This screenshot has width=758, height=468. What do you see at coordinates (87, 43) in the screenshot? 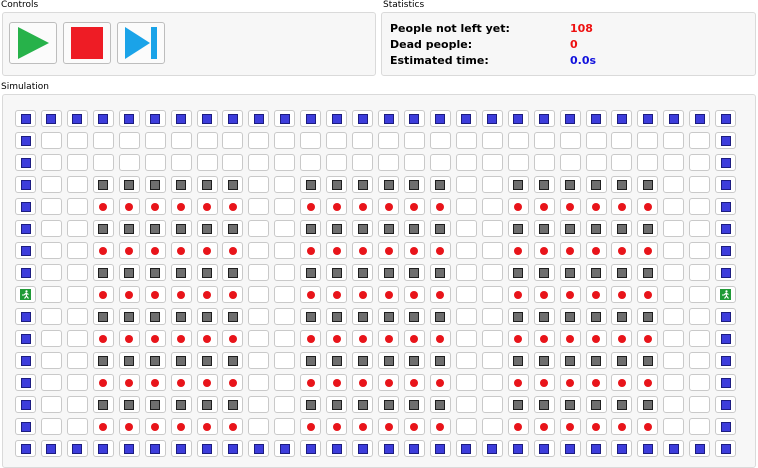
I see `stop-button` at bounding box center [87, 43].